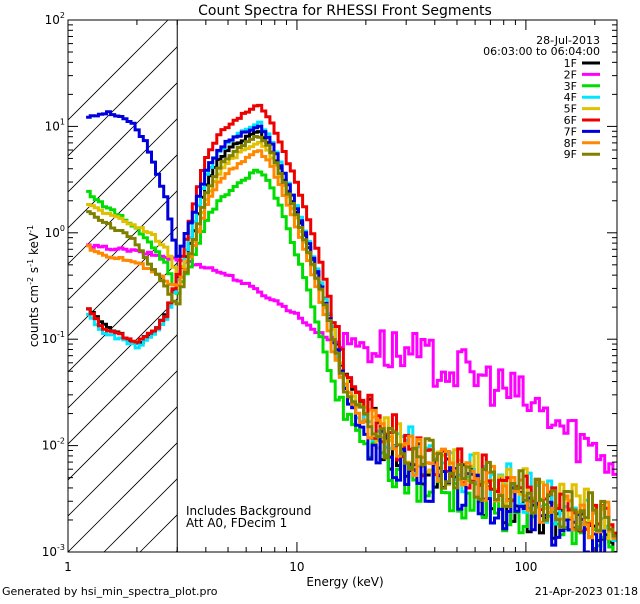 This screenshot has height=604, width=640. I want to click on y-label-mid: s, so click(34, 272).